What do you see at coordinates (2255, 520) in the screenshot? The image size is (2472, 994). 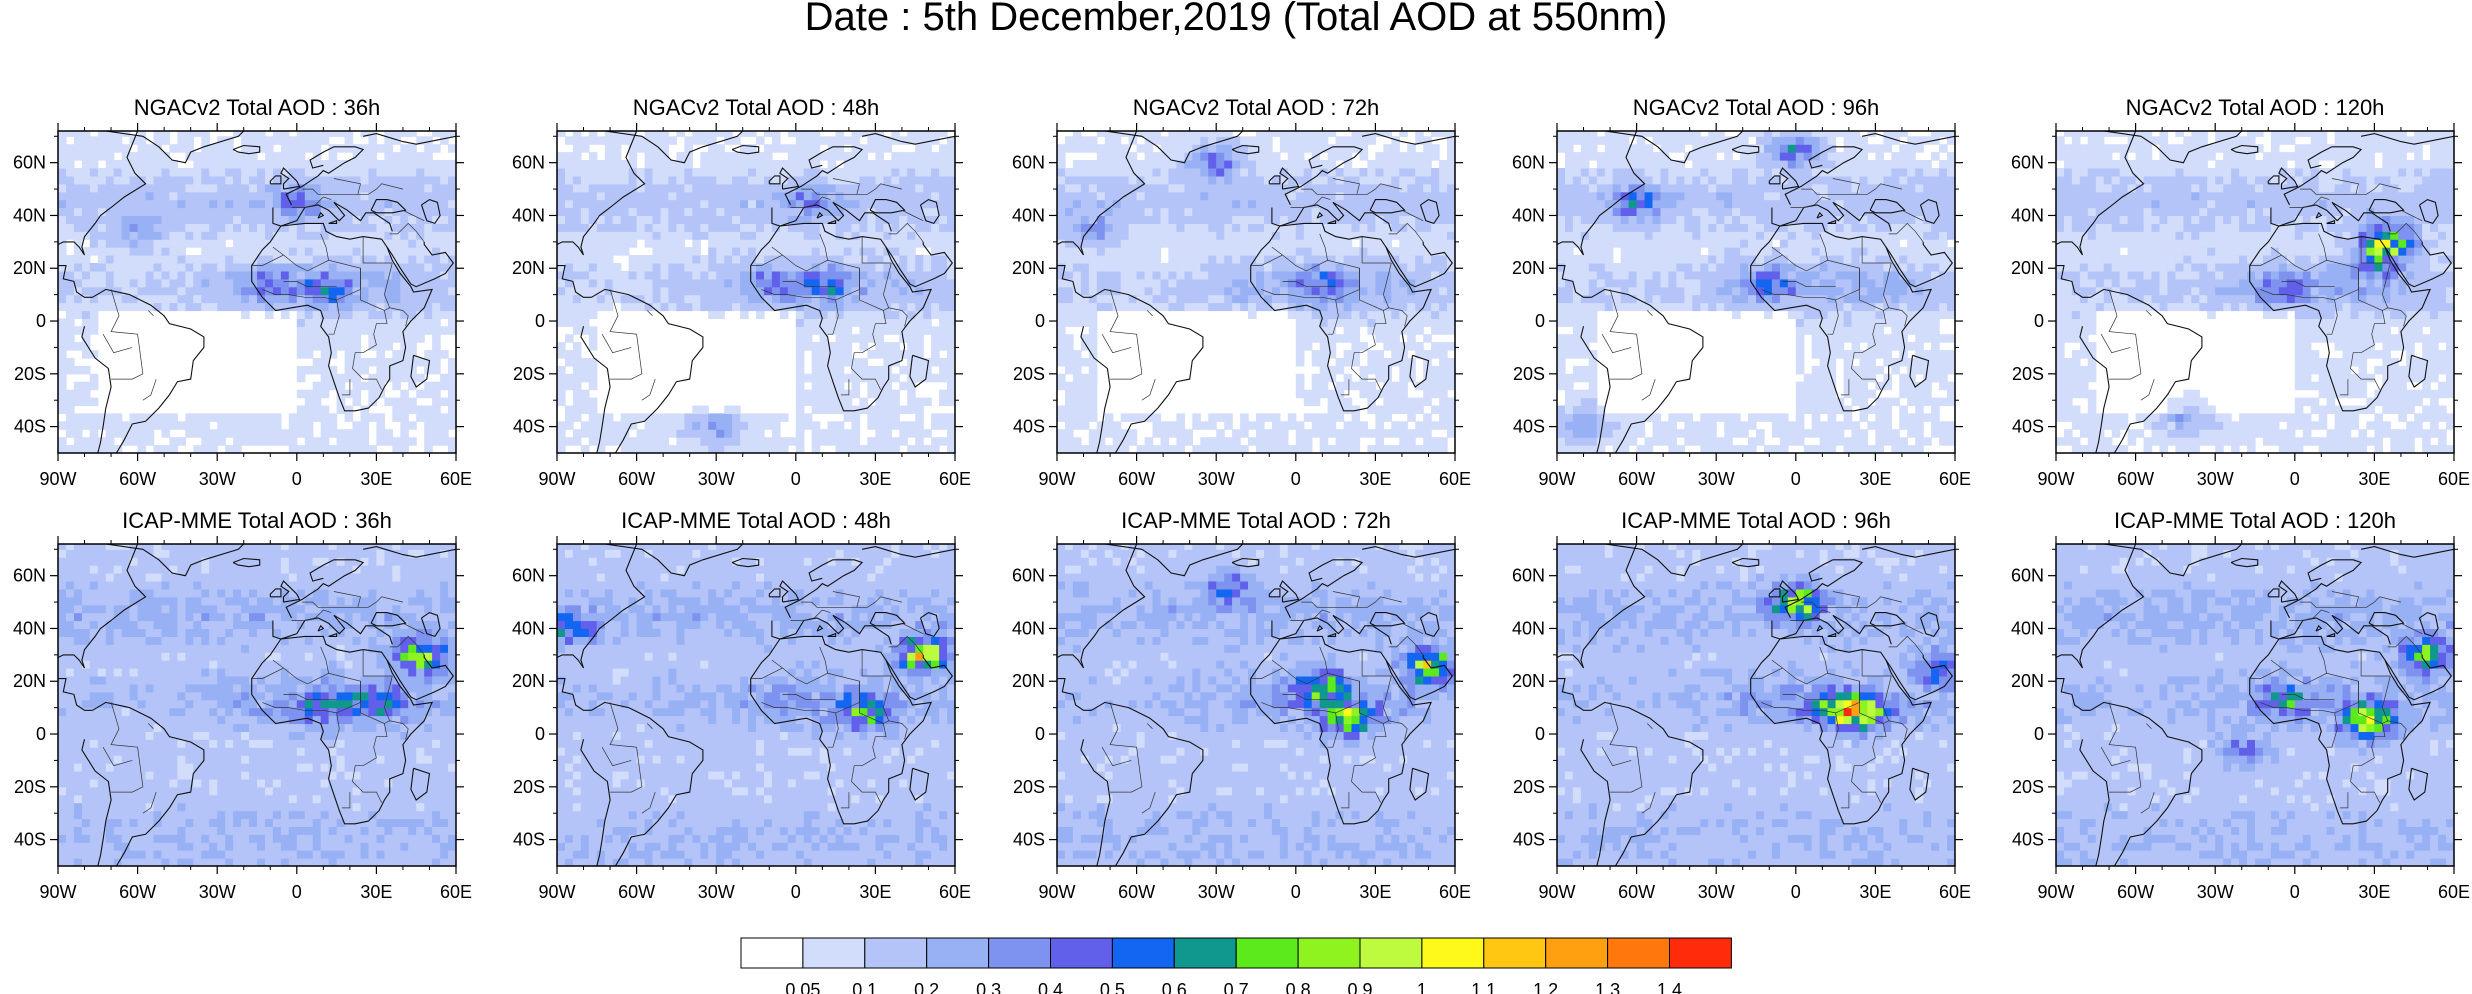 I see `panel-title: ICAP-MME Total AOD : 120h` at bounding box center [2255, 520].